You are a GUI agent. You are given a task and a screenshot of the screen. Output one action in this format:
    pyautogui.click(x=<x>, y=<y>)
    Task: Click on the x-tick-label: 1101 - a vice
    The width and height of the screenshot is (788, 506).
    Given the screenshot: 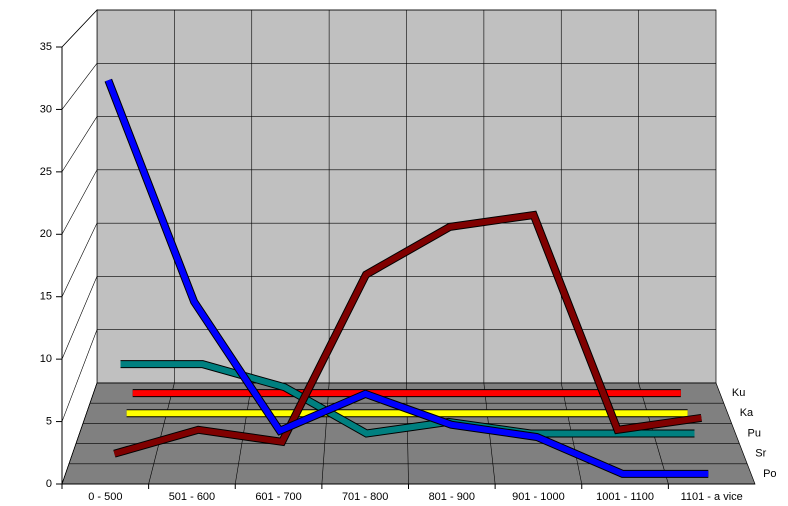 What is the action you would take?
    pyautogui.click(x=712, y=497)
    